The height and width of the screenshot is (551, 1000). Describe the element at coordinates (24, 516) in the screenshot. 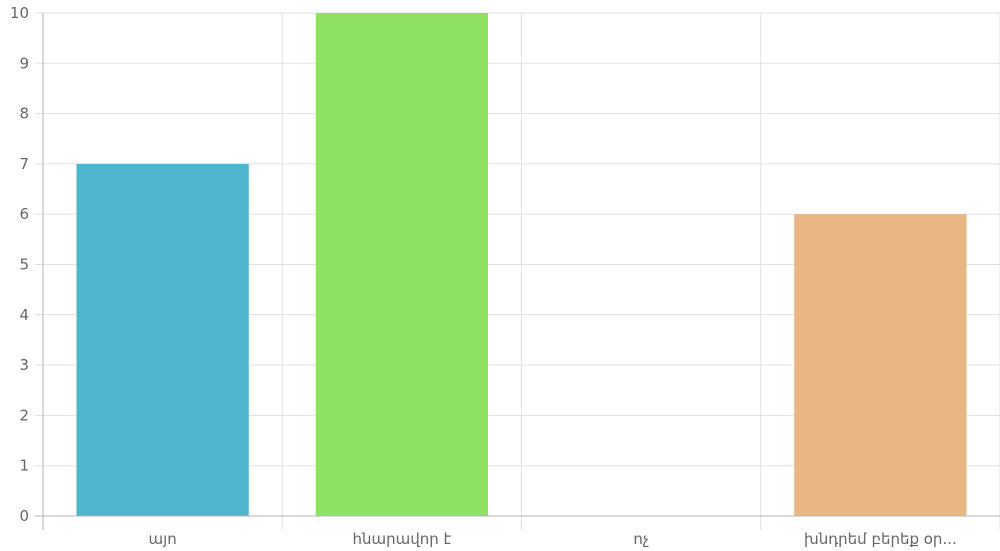

I see `y-tick-label: 0` at that location.